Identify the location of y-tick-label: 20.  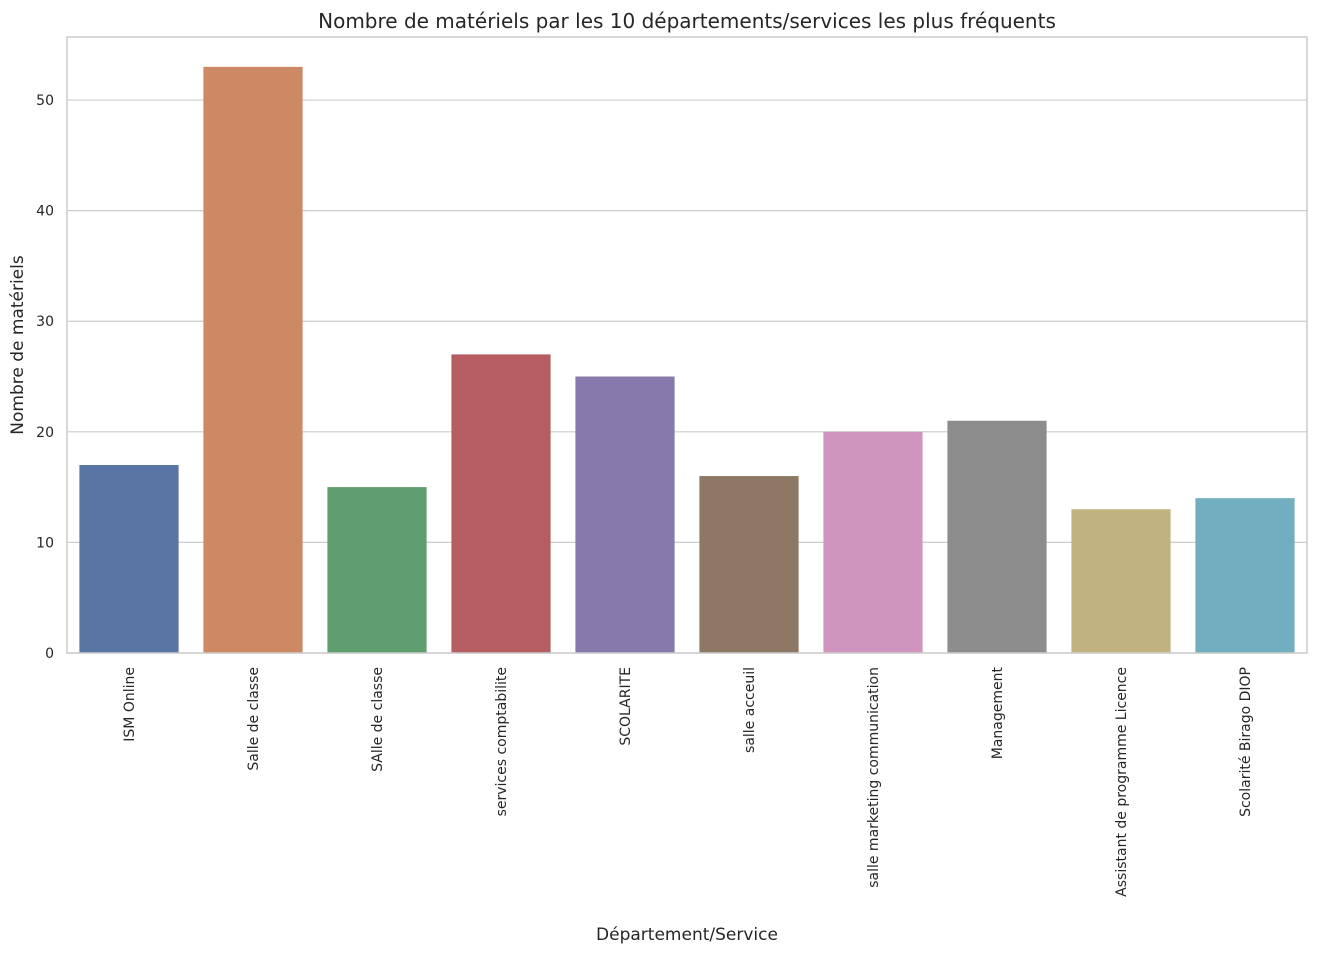
(45, 433).